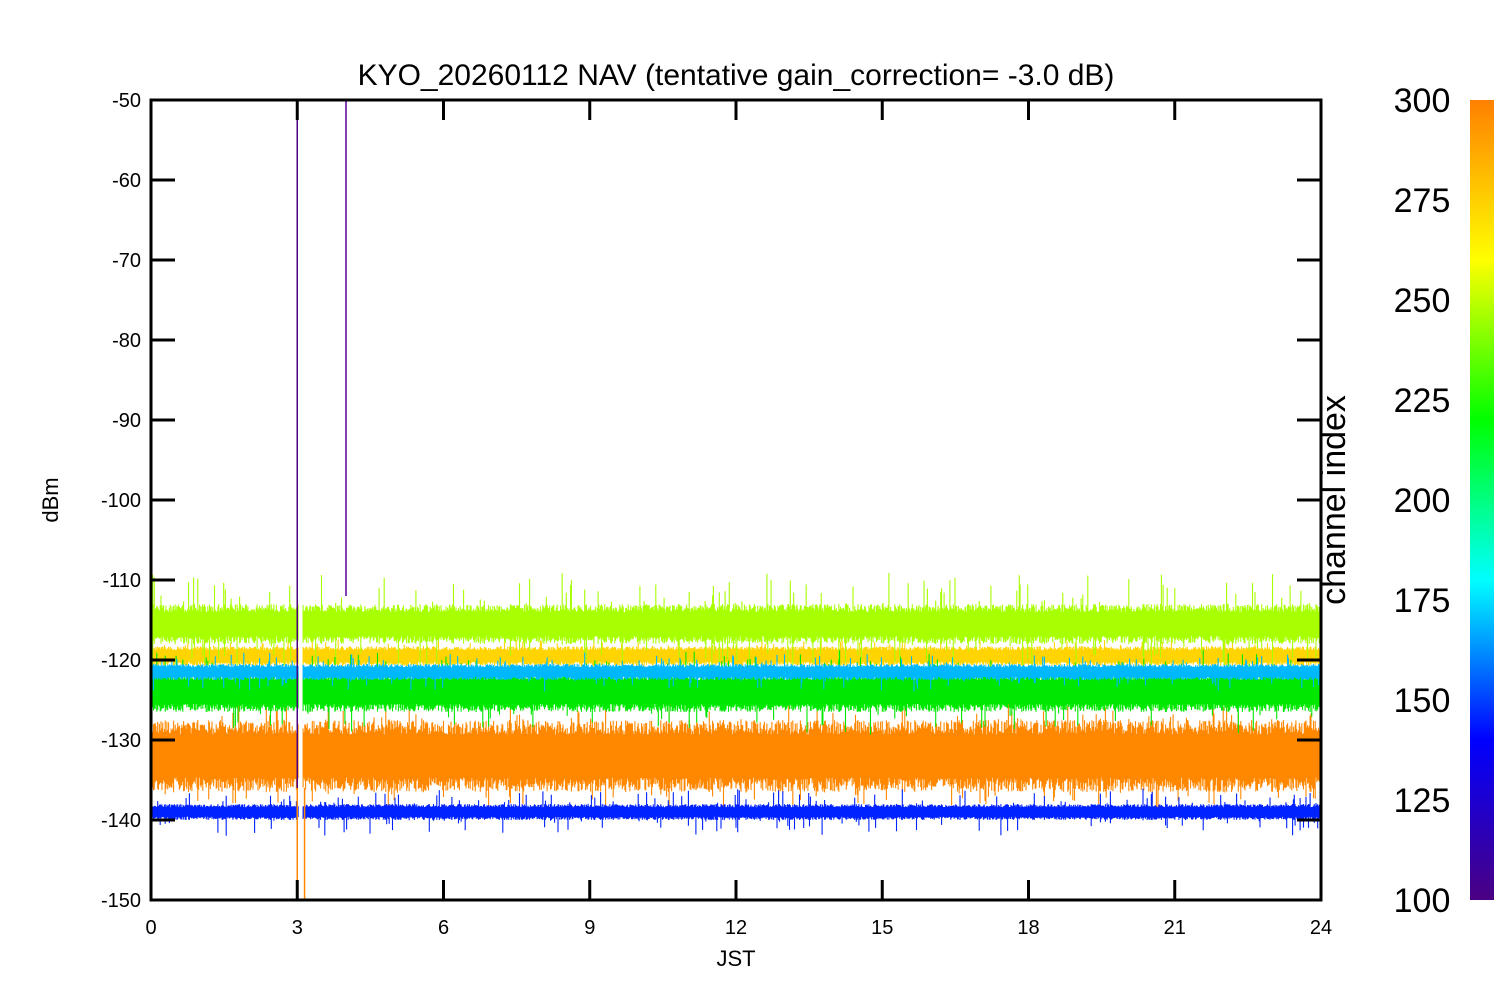  Describe the element at coordinates (50, 499) in the screenshot. I see `y-axis-title: dBm` at that location.